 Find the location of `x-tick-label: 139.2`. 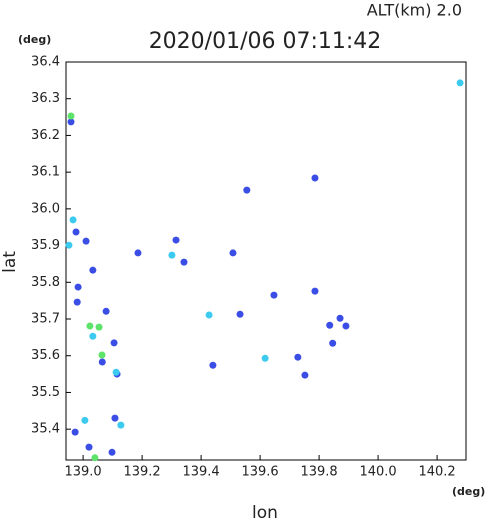

x-tick-label: 139.2 is located at coordinates (141, 472).